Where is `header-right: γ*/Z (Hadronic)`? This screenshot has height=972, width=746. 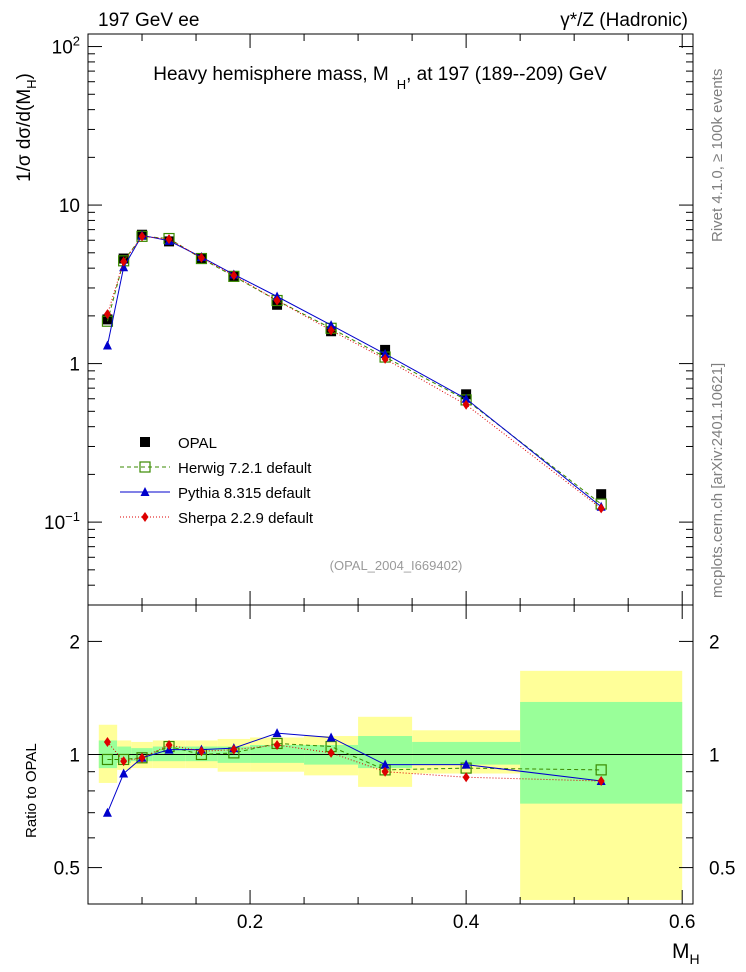
header-right: γ*/Z (Hadronic) is located at coordinates (624, 20).